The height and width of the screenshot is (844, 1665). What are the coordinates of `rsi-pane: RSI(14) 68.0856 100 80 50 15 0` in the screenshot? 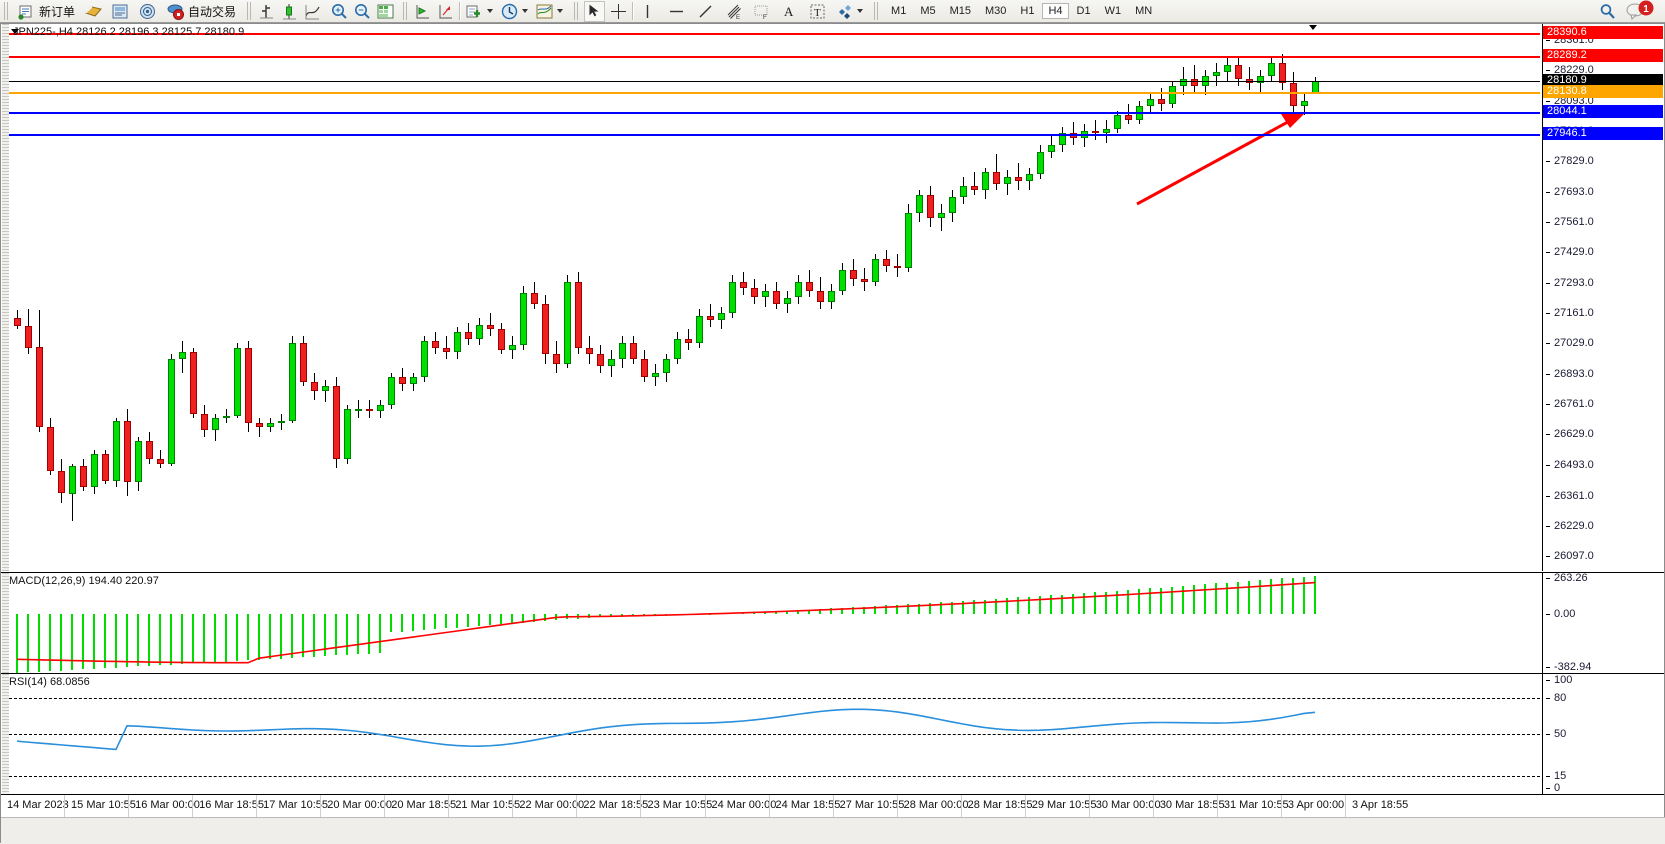 It's located at (832, 733).